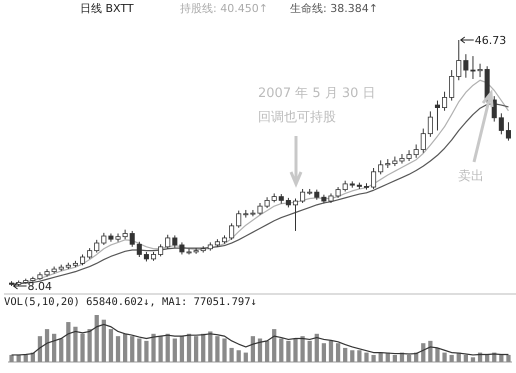  I want to click on annotation: 卖出, so click(471, 176).